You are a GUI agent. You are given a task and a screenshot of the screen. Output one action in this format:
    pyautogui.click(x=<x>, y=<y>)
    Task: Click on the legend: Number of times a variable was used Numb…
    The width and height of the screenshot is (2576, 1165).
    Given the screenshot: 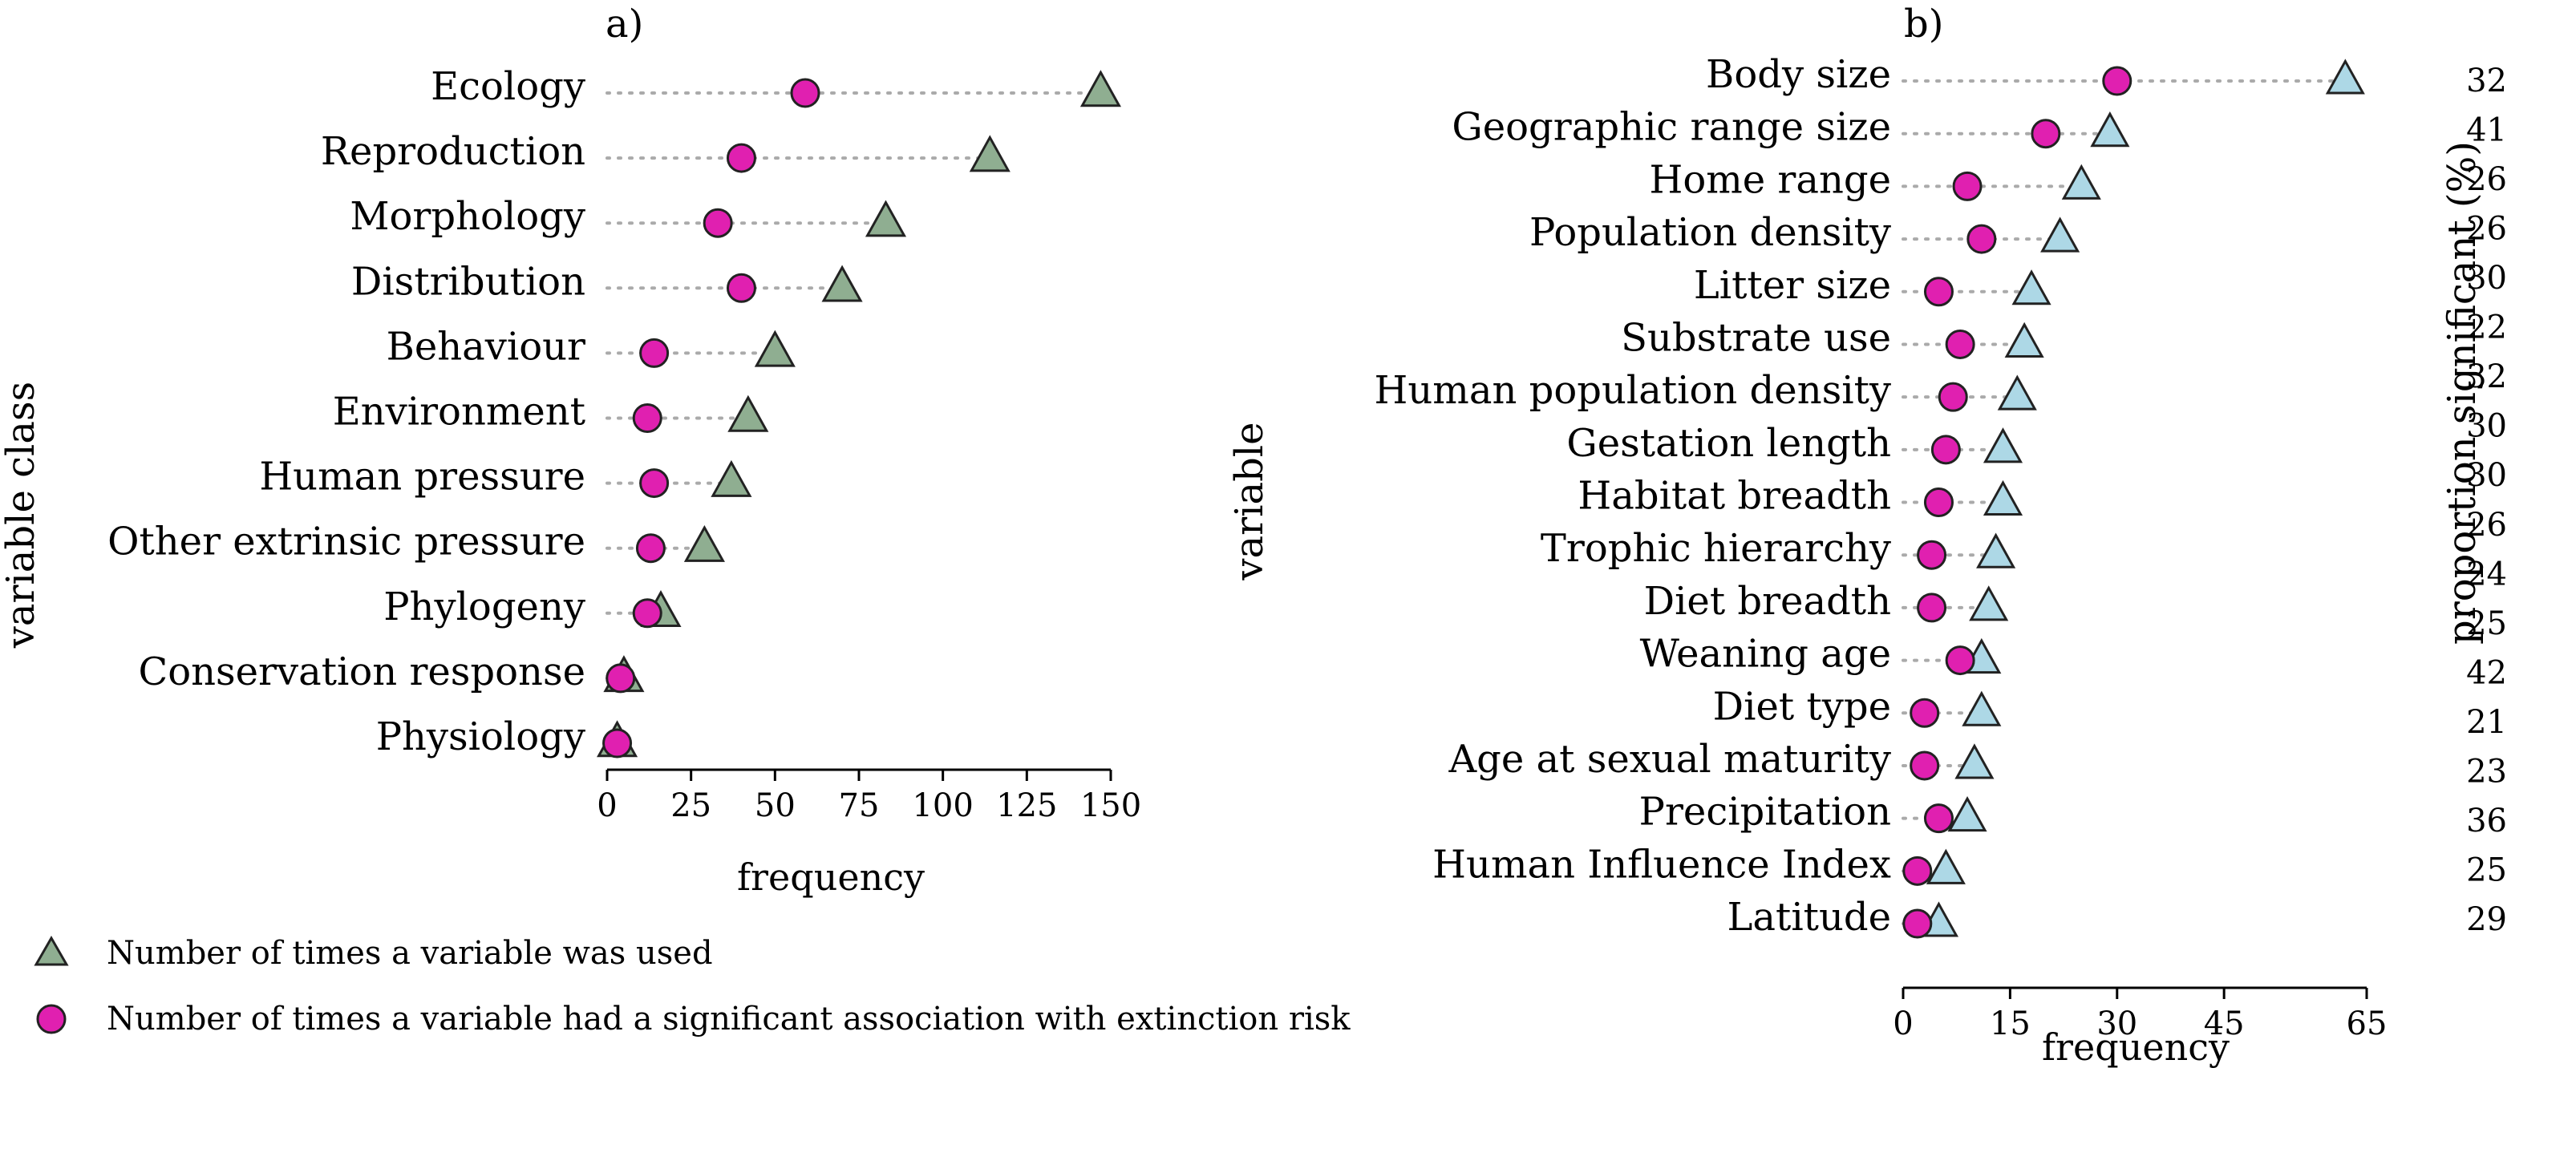 What is the action you would take?
    pyautogui.click(x=692, y=986)
    